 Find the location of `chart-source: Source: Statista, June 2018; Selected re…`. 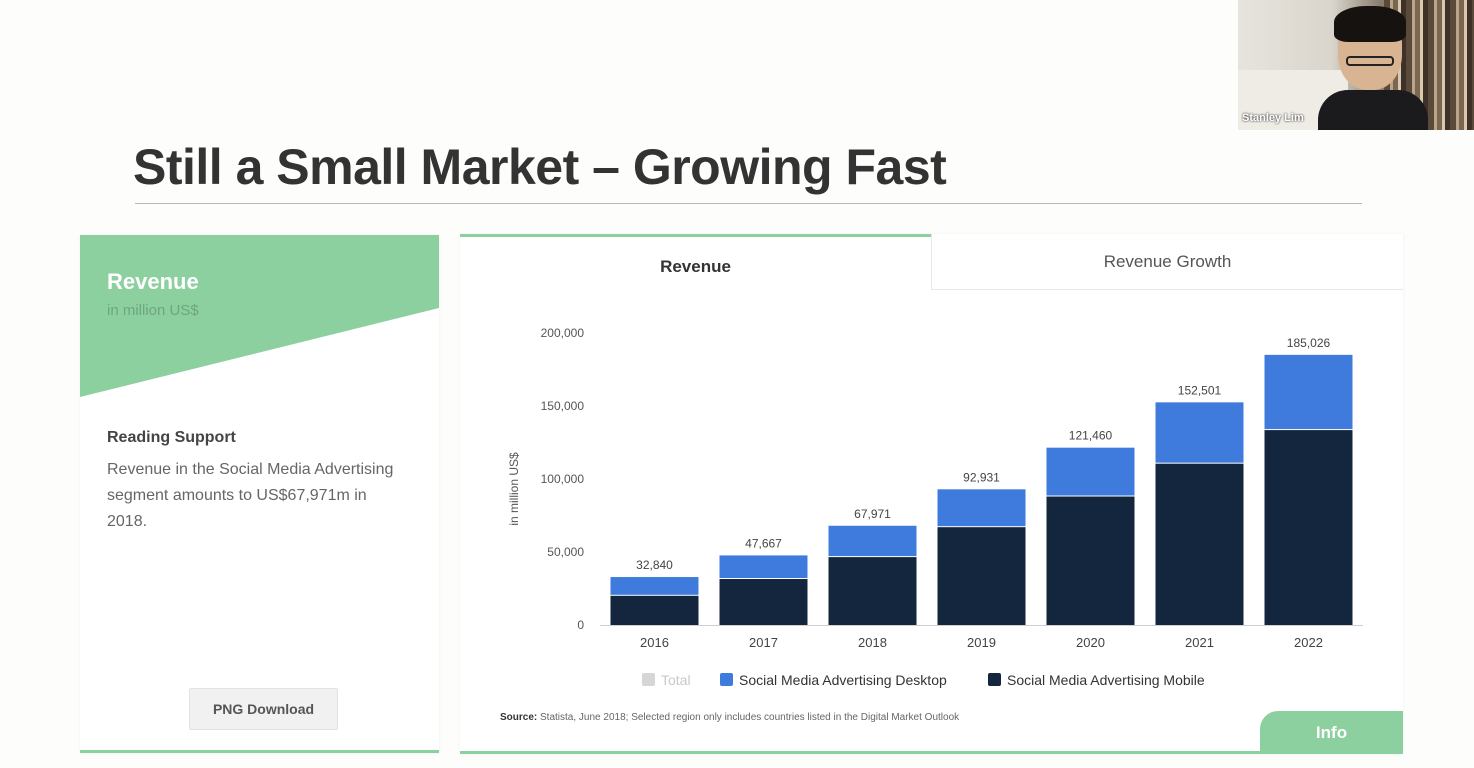

chart-source: Source: Statista, June 2018; Selected re… is located at coordinates (729, 717).